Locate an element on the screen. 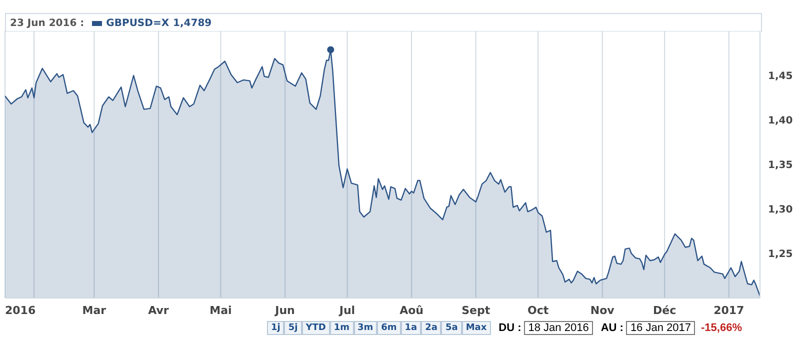 The height and width of the screenshot is (341, 807). range-button: 5a is located at coordinates (451, 328).